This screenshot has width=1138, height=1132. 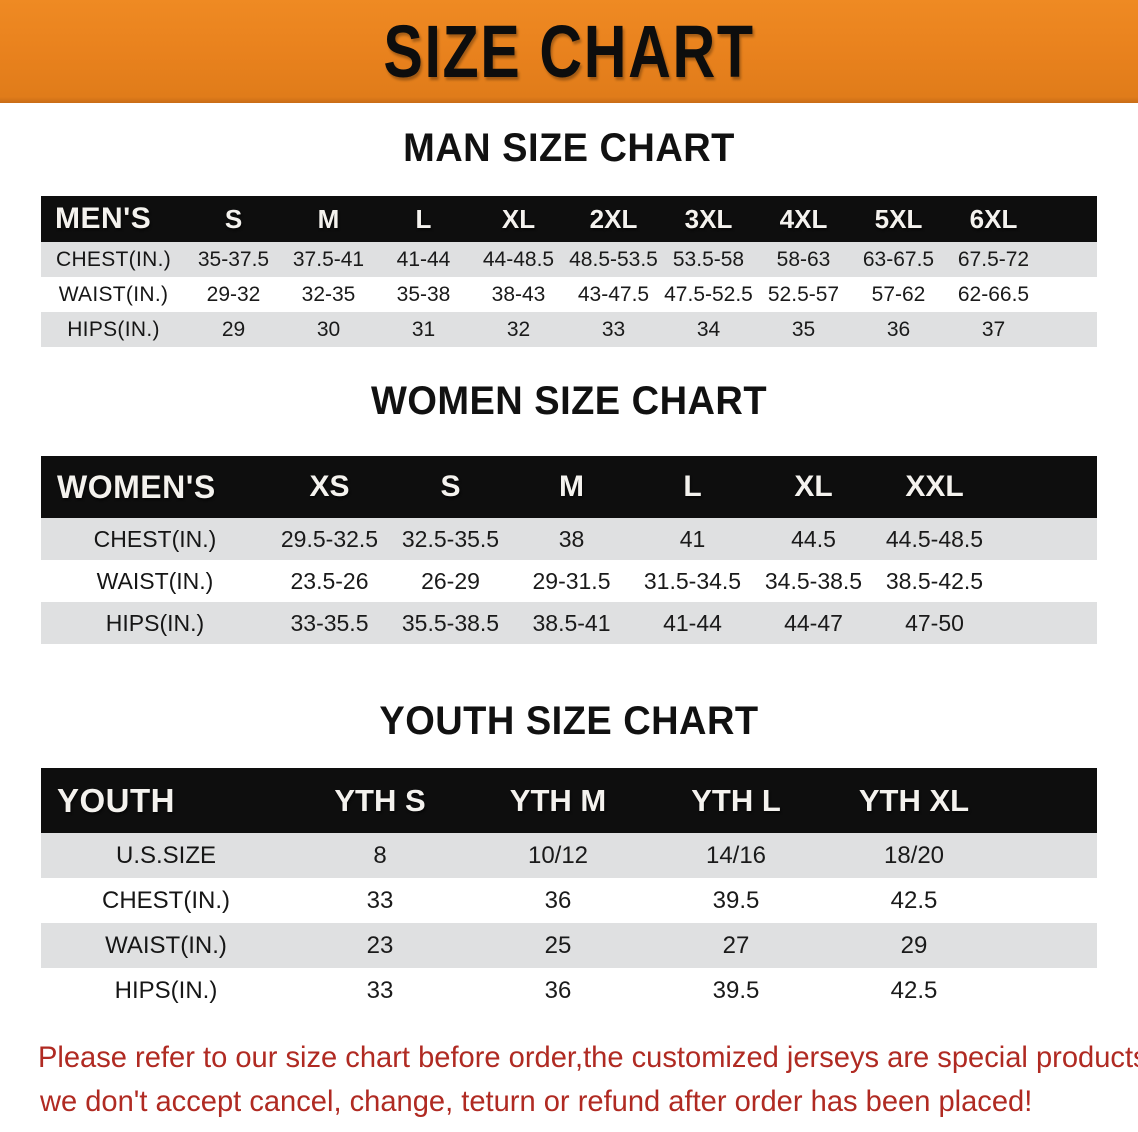 I want to click on measurement-cell: 47-50, so click(x=934, y=622).